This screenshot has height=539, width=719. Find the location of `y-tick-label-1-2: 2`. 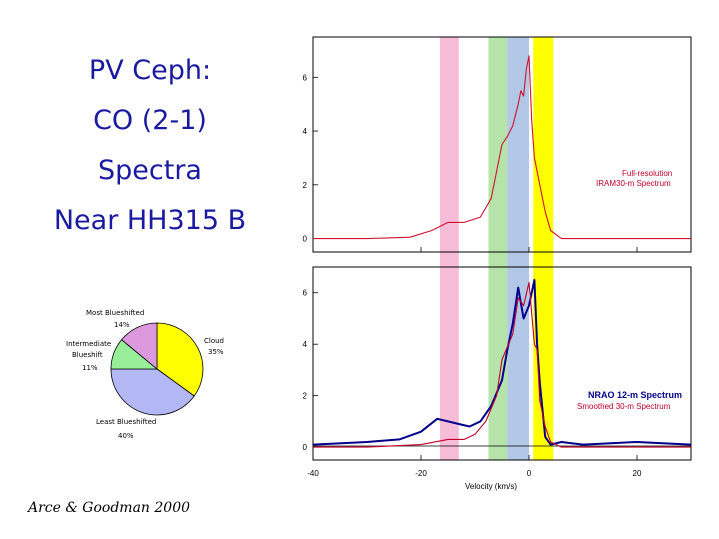

y-tick-label-1-2: 2 is located at coordinates (305, 396).